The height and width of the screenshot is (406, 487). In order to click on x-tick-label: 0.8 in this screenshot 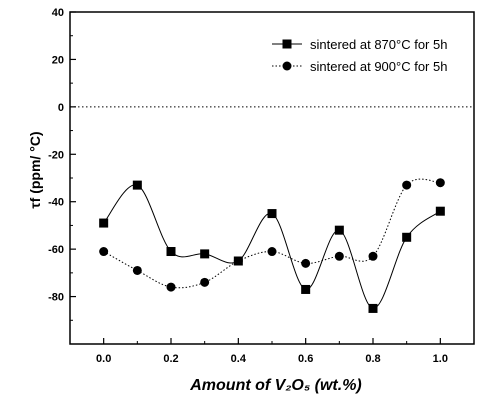, I will do `click(372, 359)`.